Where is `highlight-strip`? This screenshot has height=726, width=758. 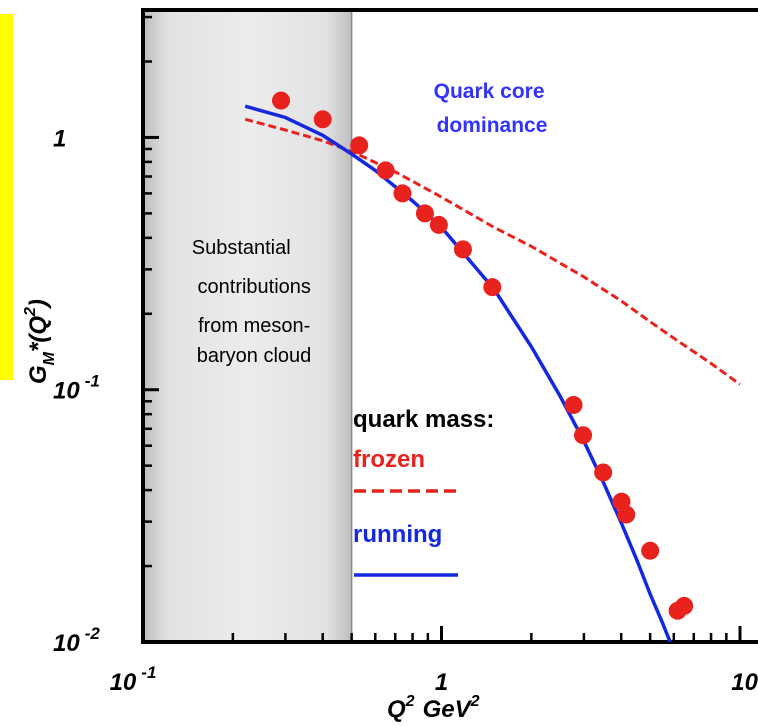
highlight-strip is located at coordinates (6, 197).